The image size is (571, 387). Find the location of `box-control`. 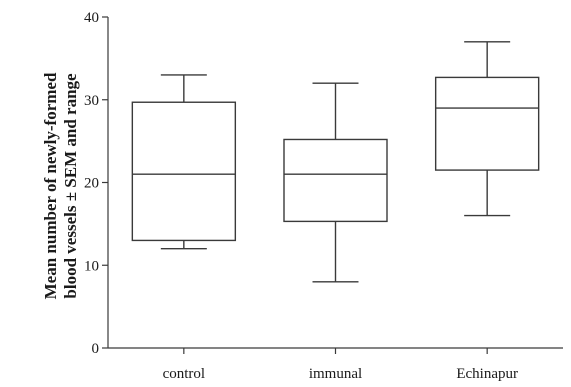

box-control is located at coordinates (184, 162).